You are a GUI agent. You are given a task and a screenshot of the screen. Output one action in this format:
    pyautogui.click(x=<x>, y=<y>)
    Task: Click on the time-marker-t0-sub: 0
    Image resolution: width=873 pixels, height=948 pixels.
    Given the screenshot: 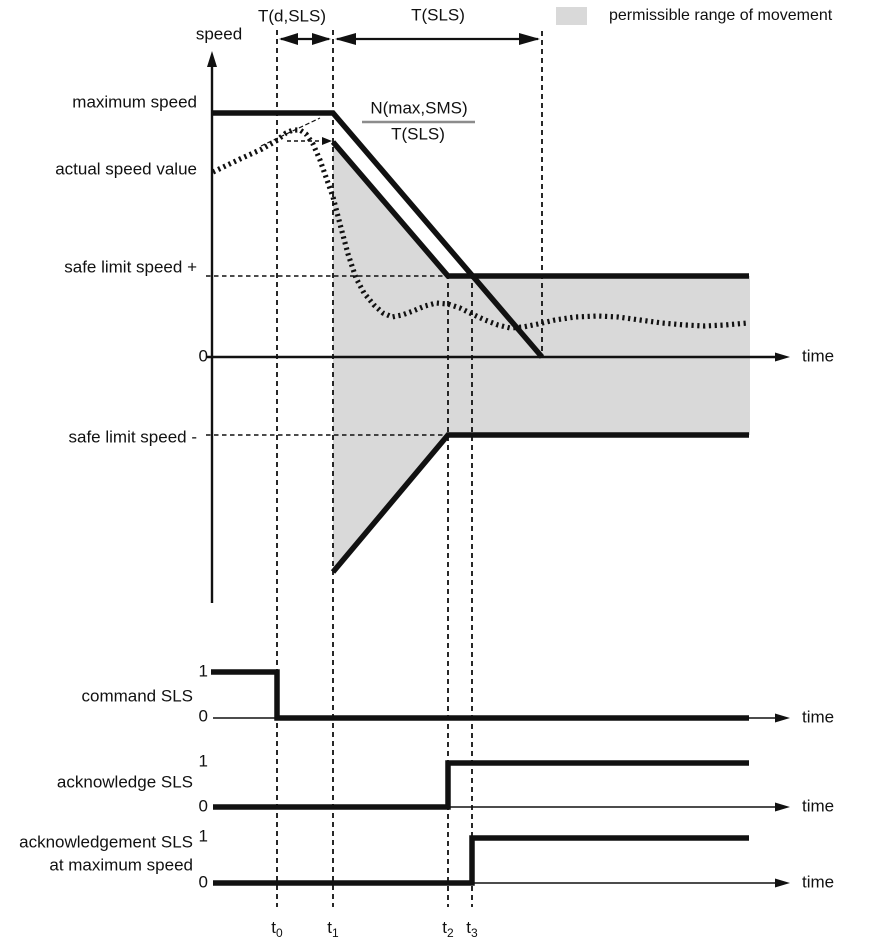 What is the action you would take?
    pyautogui.click(x=279, y=933)
    